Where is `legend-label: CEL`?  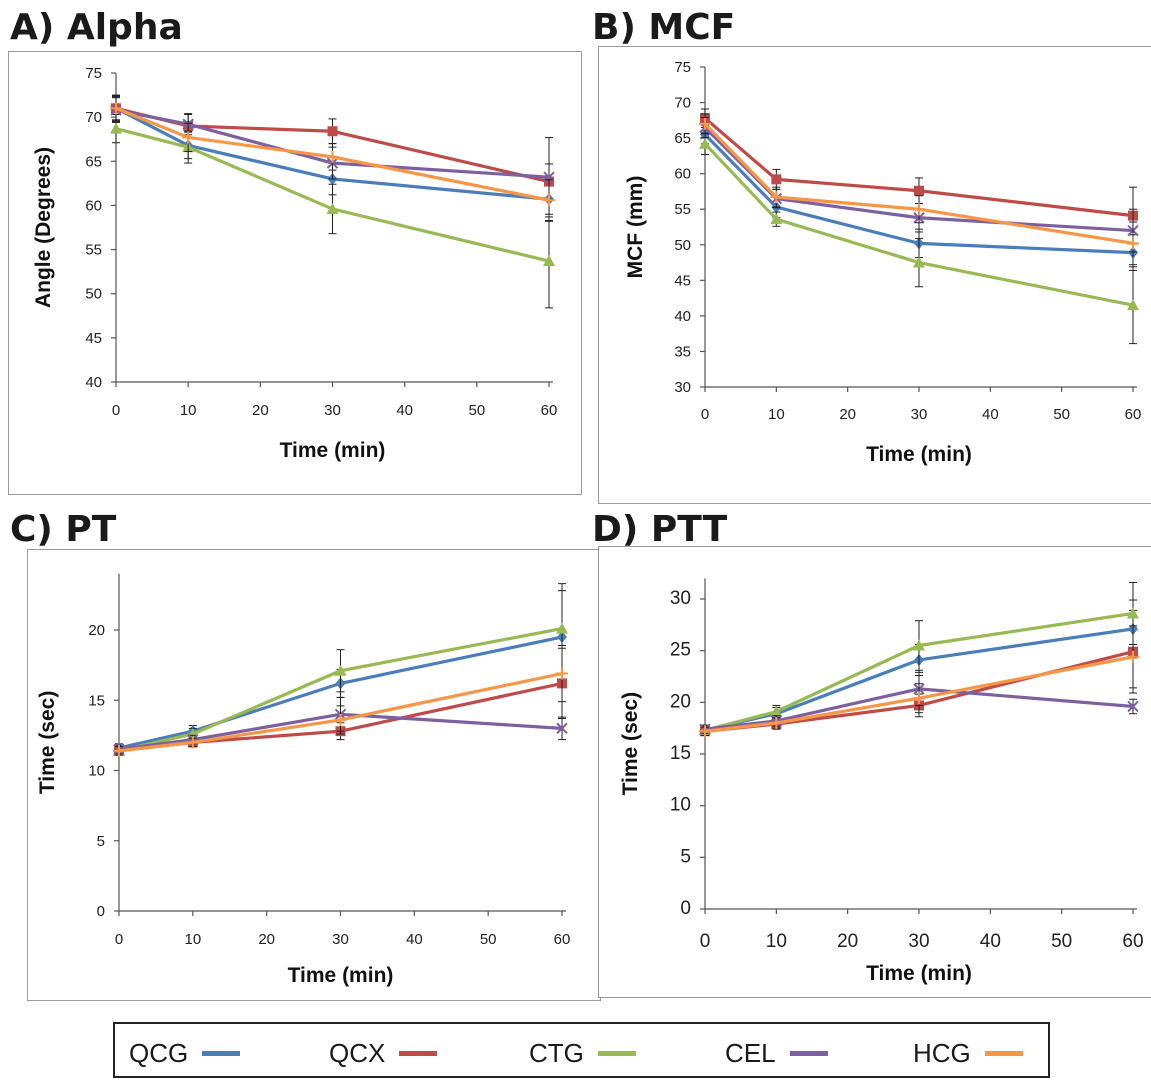 legend-label: CEL is located at coordinates (750, 1053).